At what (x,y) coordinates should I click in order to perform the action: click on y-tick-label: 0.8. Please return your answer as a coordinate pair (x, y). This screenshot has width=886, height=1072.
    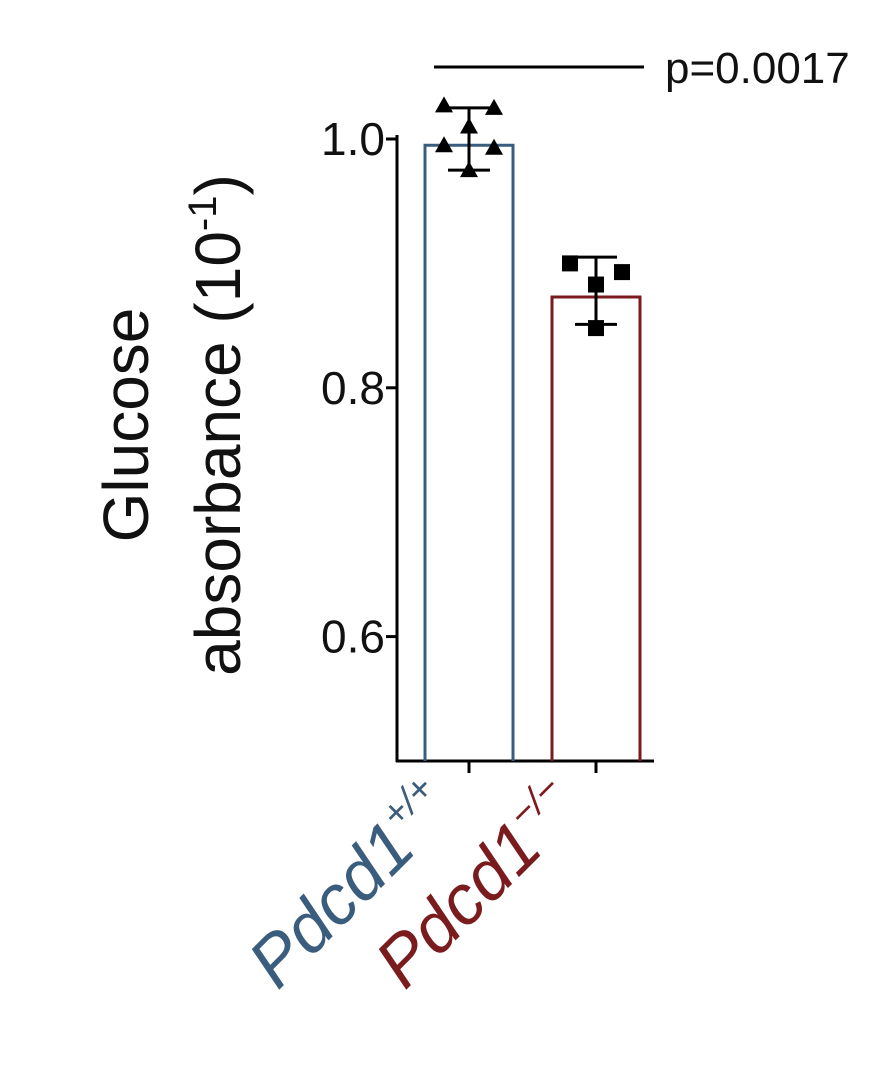
    Looking at the image, I should click on (353, 388).